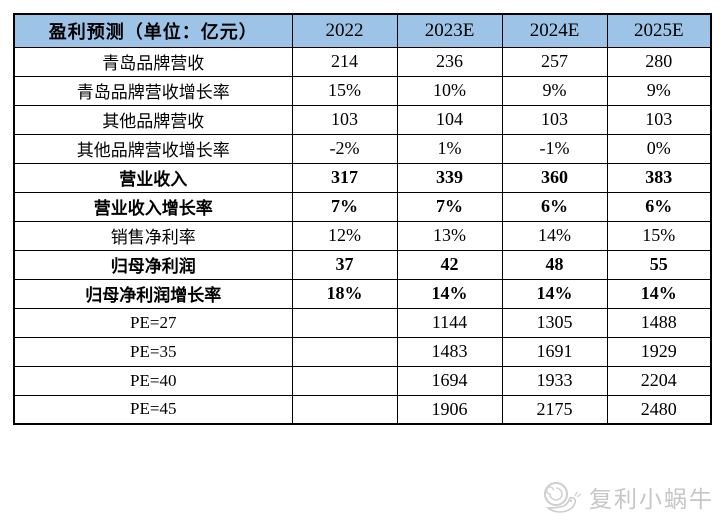 This screenshot has height=529, width=724. What do you see at coordinates (344, 177) in the screenshot?
I see `value-cell: 317` at bounding box center [344, 177].